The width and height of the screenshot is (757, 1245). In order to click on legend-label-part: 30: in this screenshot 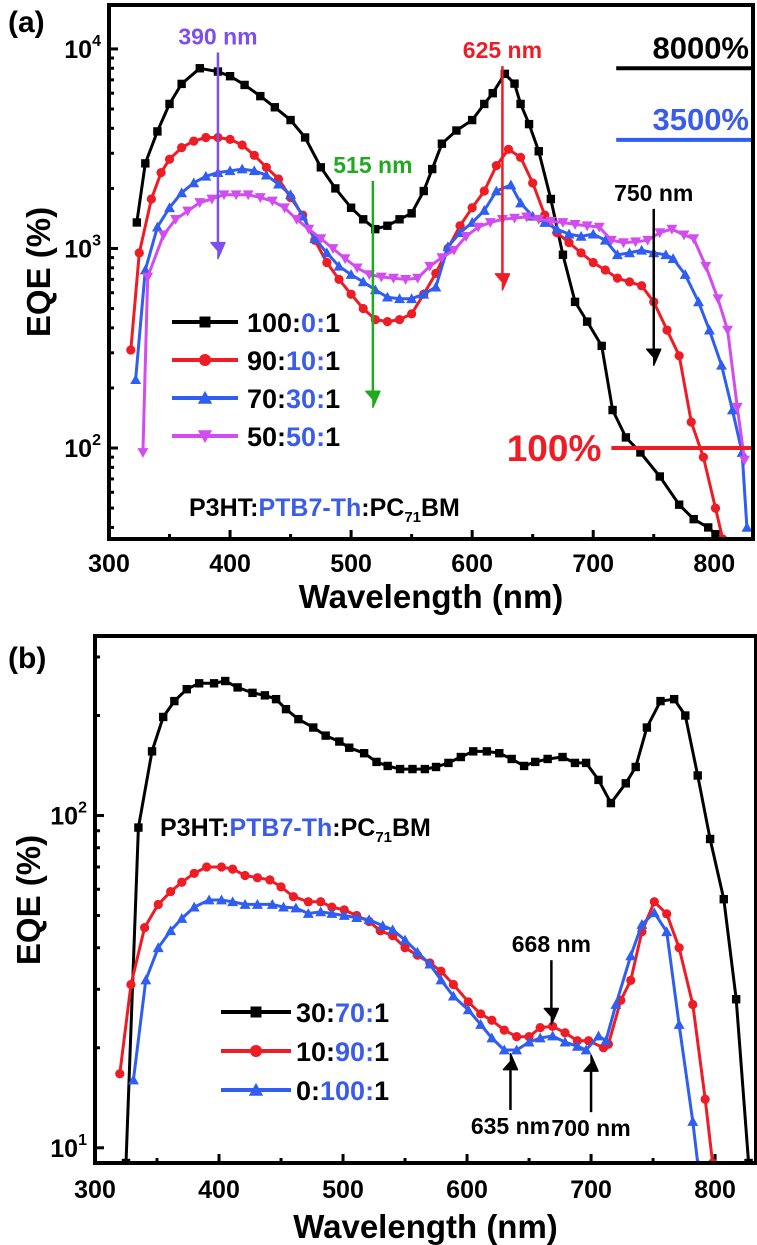, I will do `click(315, 1013)`.